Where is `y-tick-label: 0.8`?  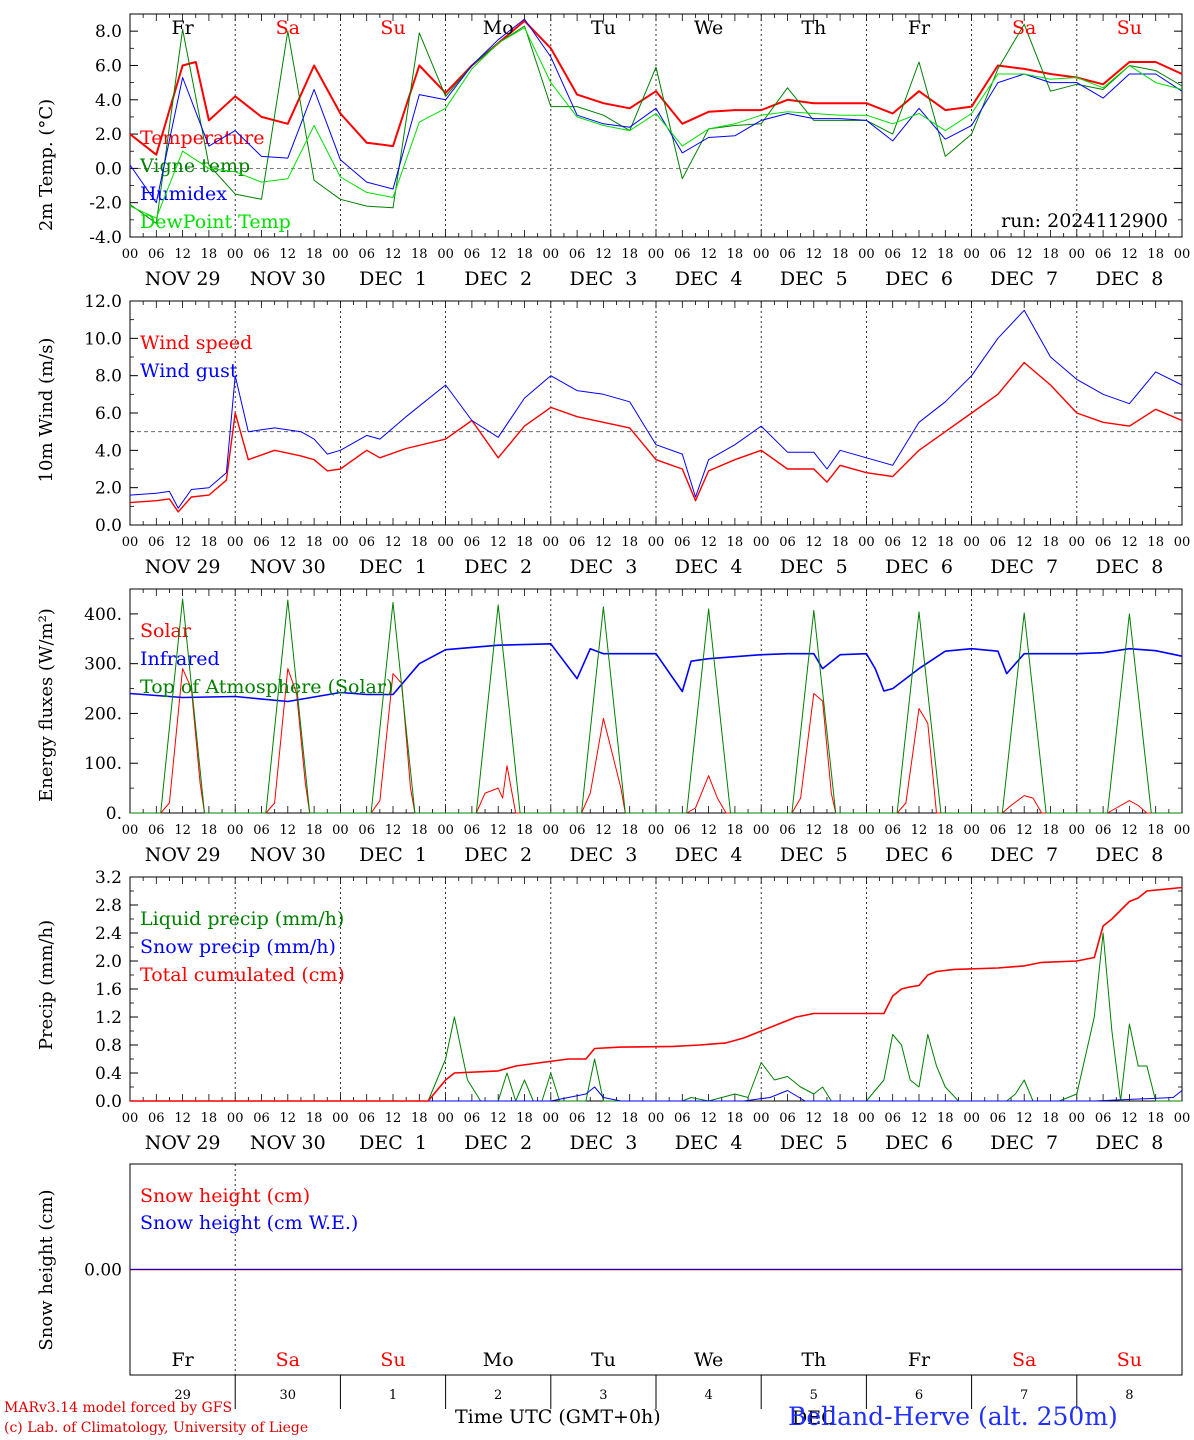
y-tick-label: 0.8 is located at coordinates (108, 1046).